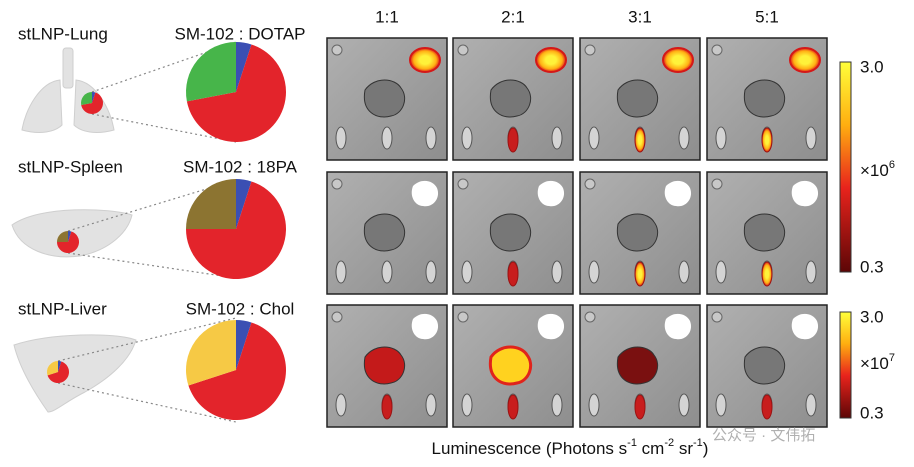 This screenshot has width=914, height=467. I want to click on row-label: stLNP-Liver, so click(62, 308).